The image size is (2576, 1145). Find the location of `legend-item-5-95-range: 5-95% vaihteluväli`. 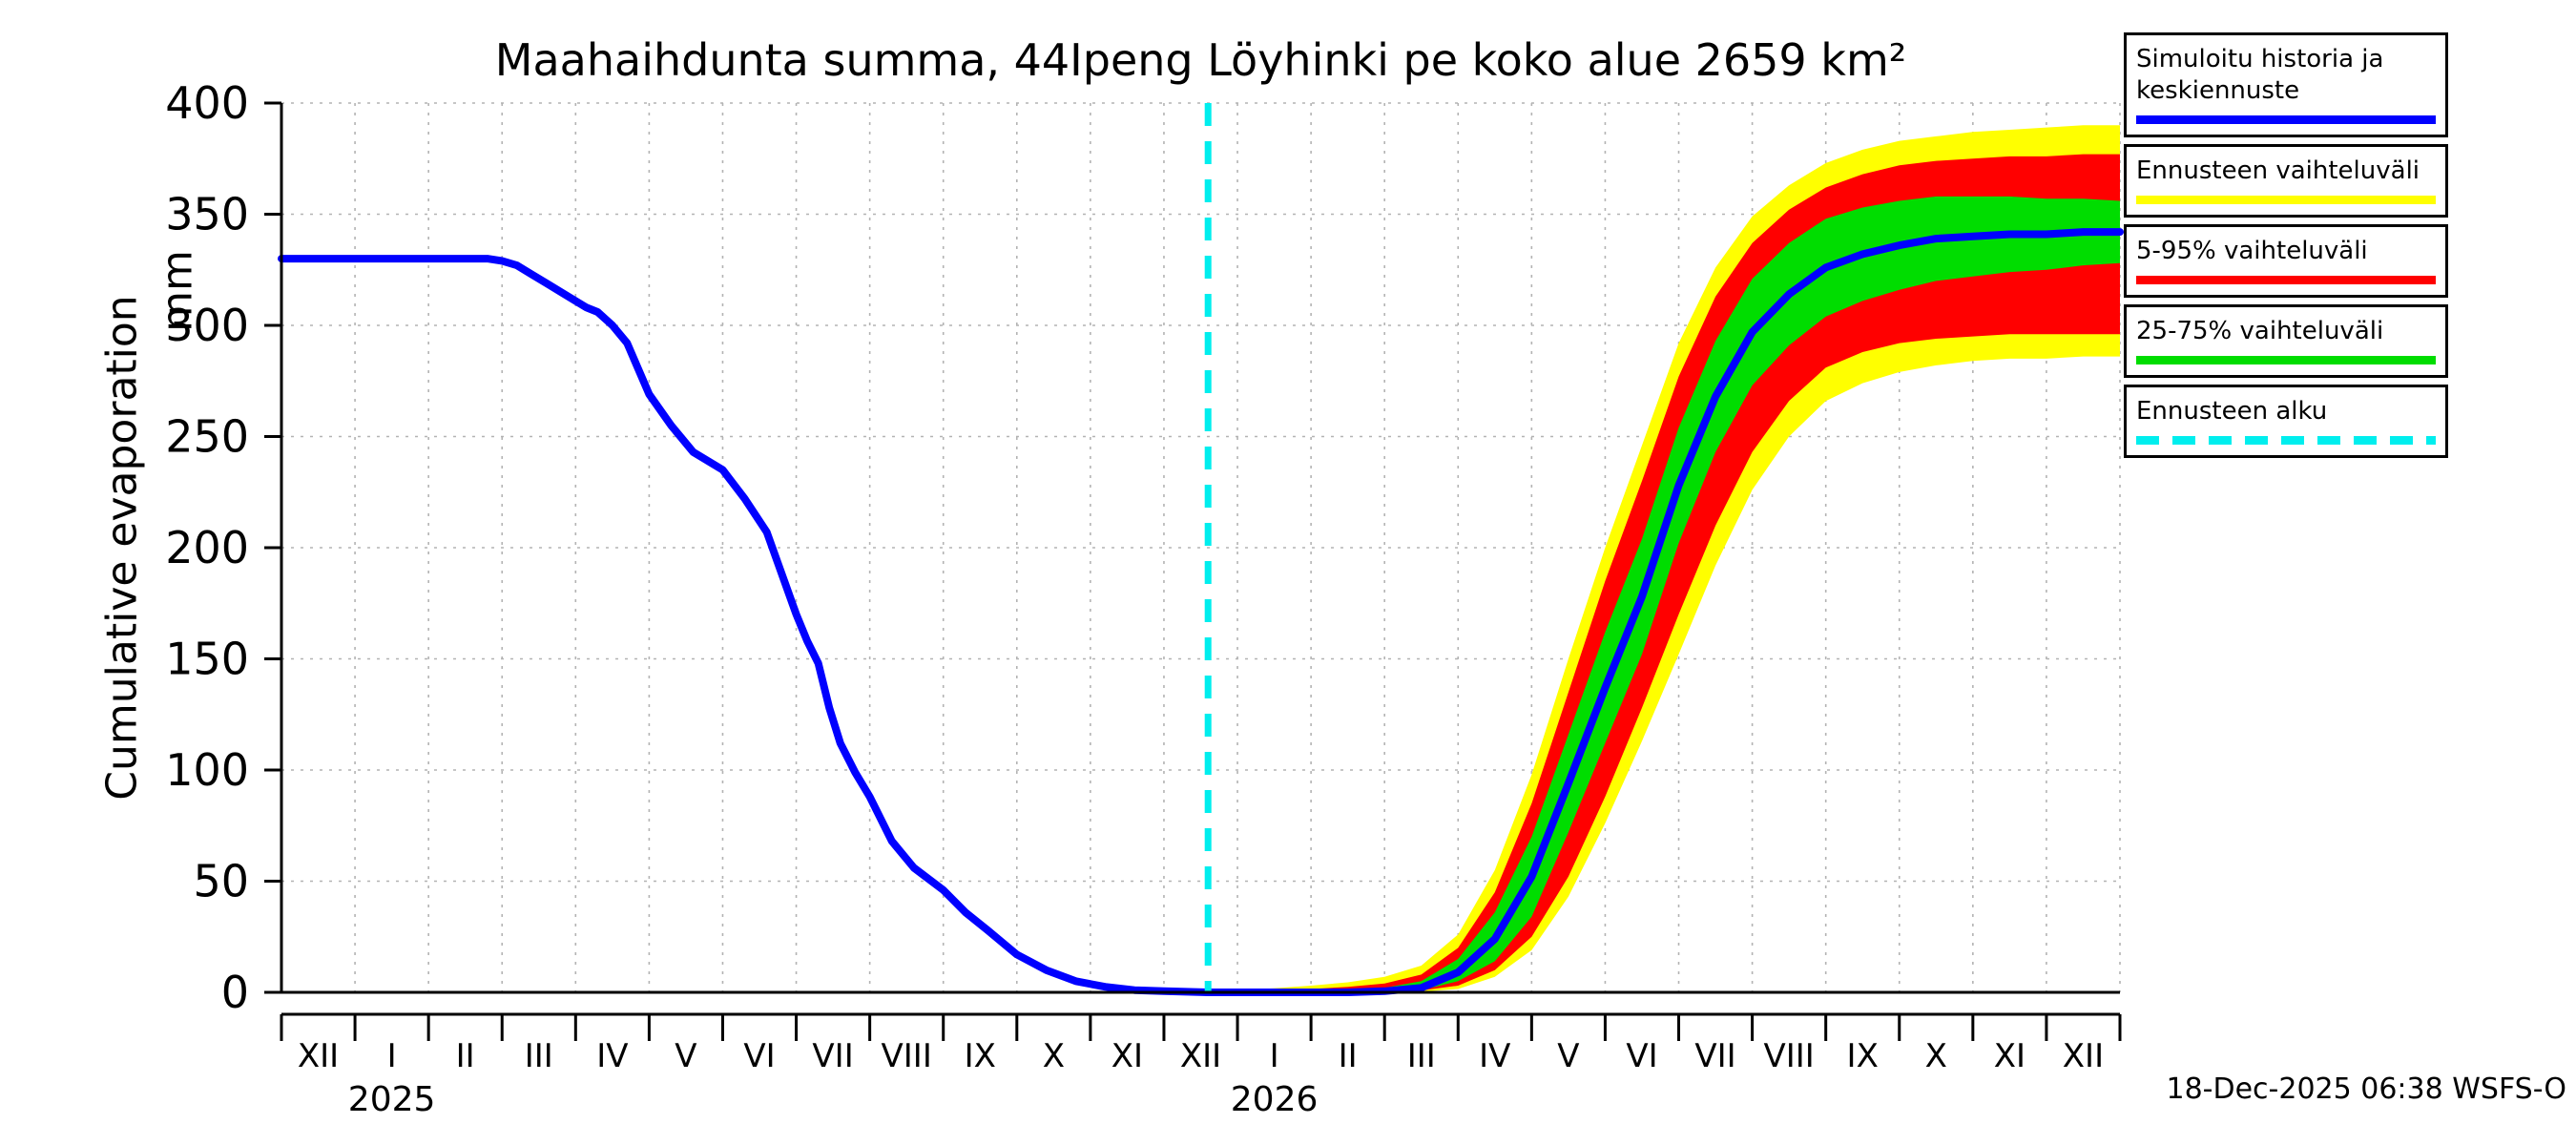

legend-item-5-95-range: 5-95% vaihteluväli is located at coordinates (2286, 261).